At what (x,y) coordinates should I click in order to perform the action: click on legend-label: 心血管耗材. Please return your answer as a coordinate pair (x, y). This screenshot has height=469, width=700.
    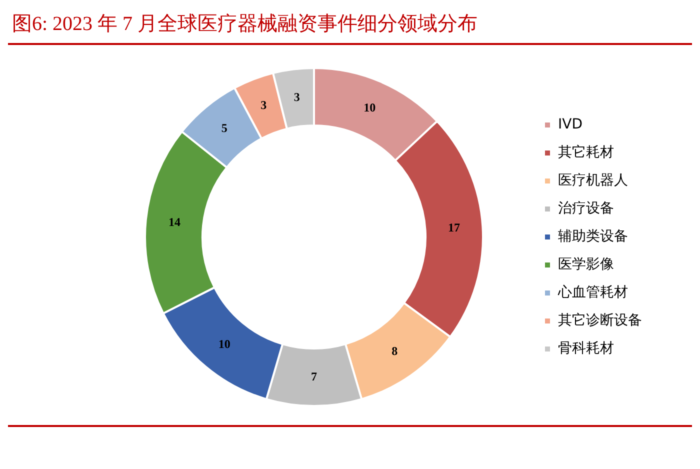
    Looking at the image, I should click on (592, 292).